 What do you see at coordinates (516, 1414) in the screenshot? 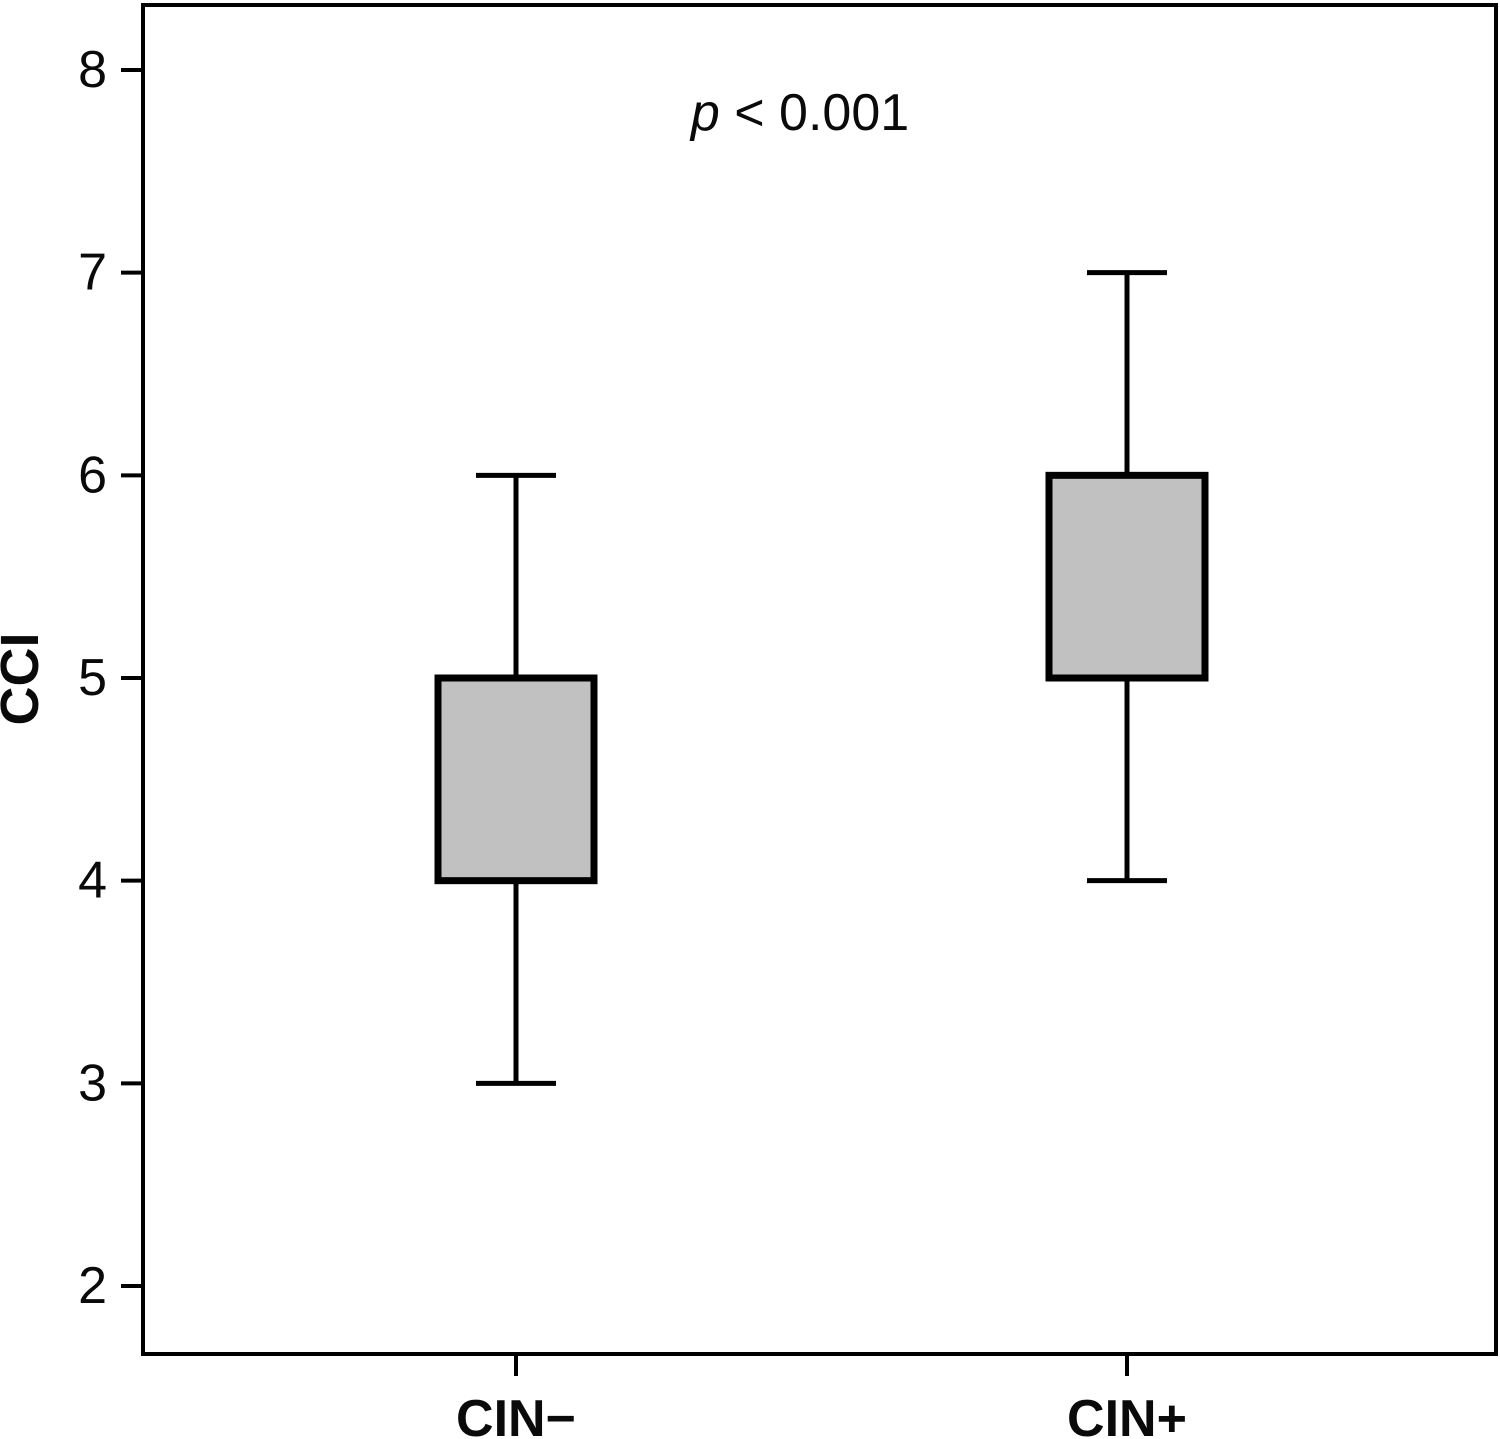
I see `x-category-label-0: CIN−` at bounding box center [516, 1414].